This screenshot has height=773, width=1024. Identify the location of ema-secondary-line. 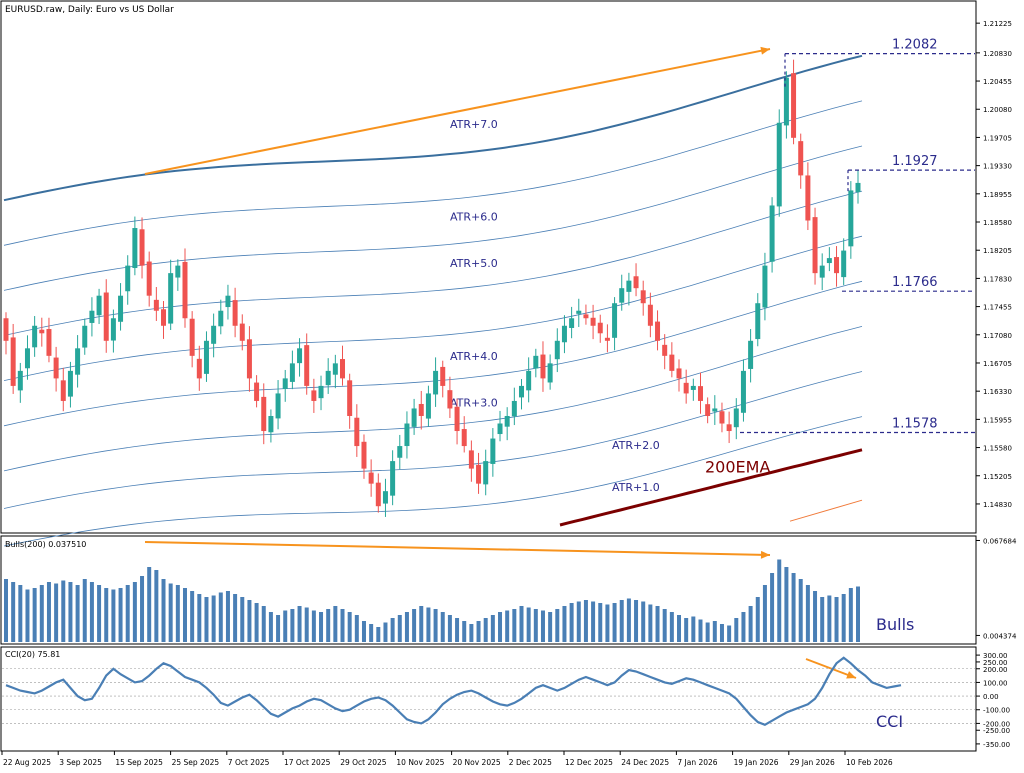
(826, 510).